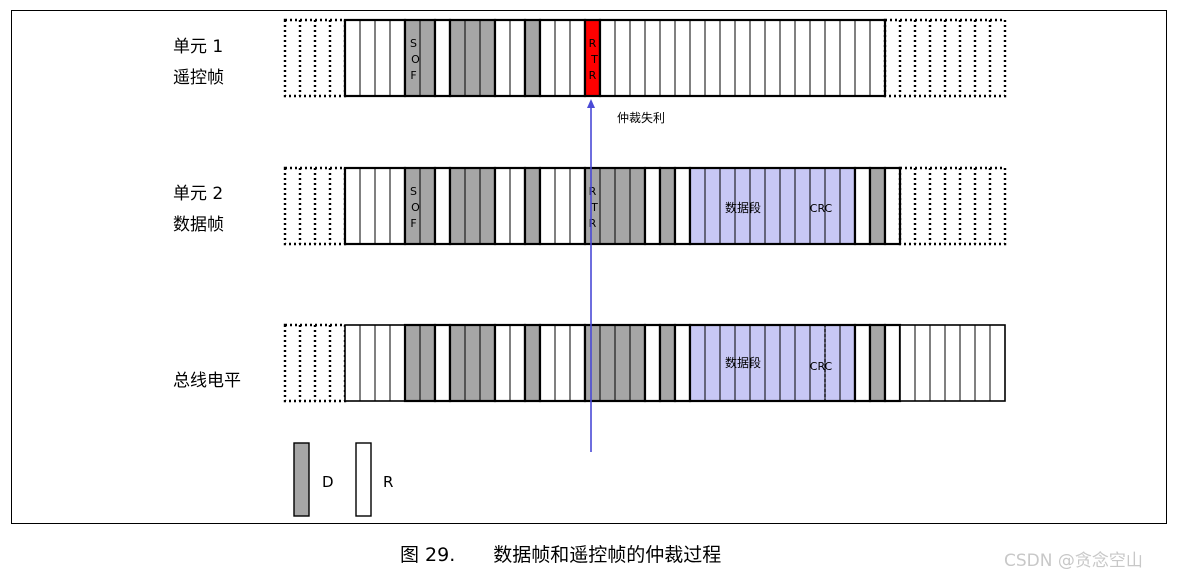 This screenshot has width=1182, height=575. Describe the element at coordinates (593, 223) in the screenshot. I see `row2-rtr-label-2: R` at that location.